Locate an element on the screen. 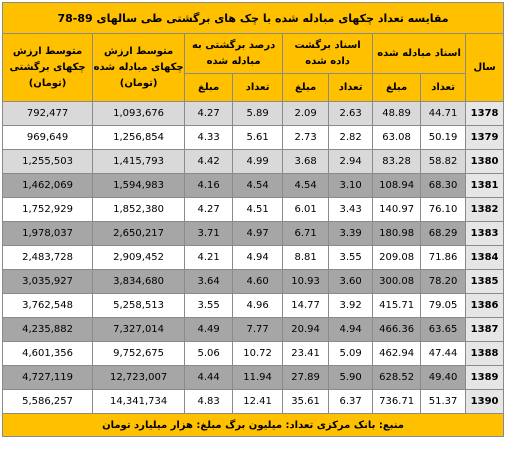 The width and height of the screenshot is (505, 451). table-cell: 5.61 is located at coordinates (258, 137).